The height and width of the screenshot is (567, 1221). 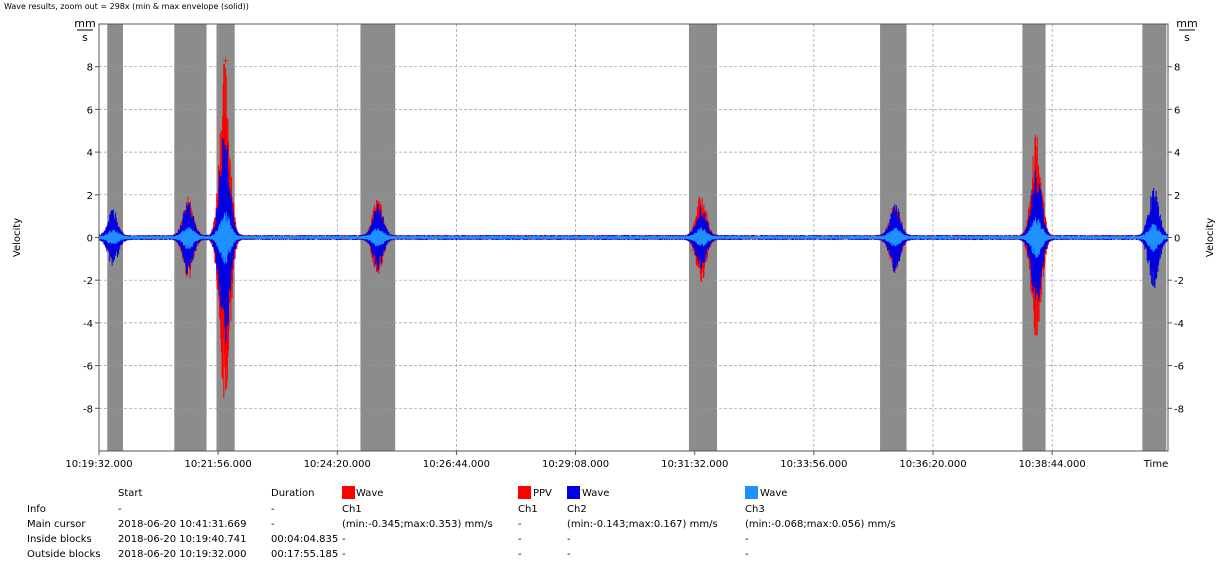 I want to click on y-tick-label-left: -2, so click(x=88, y=281).